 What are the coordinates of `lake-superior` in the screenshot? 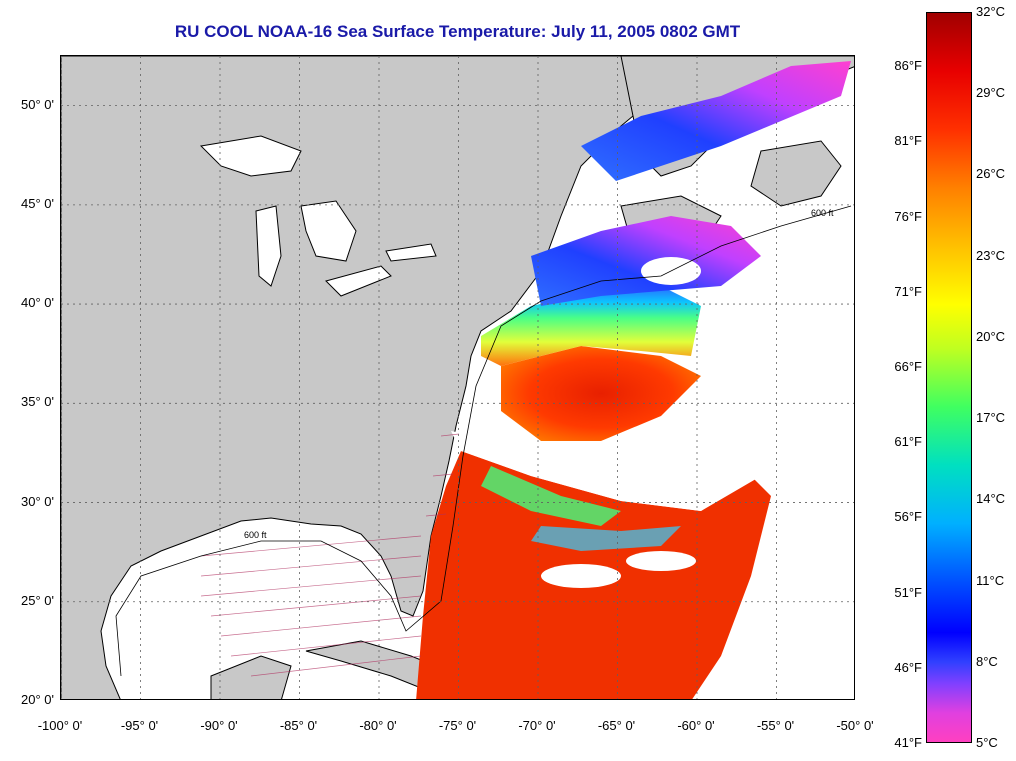 It's located at (250, 156).